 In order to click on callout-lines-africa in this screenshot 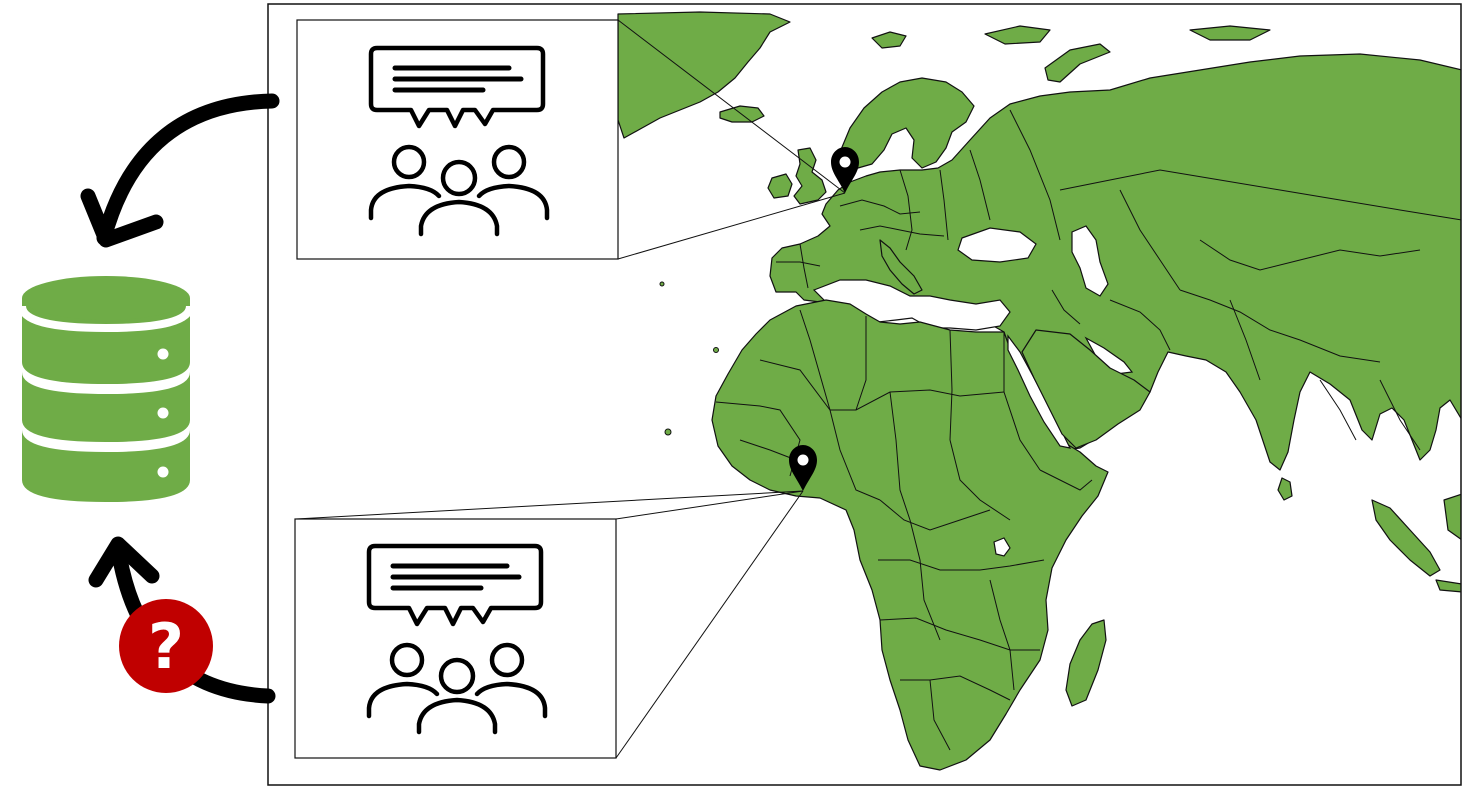, I will do `click(549, 624)`.